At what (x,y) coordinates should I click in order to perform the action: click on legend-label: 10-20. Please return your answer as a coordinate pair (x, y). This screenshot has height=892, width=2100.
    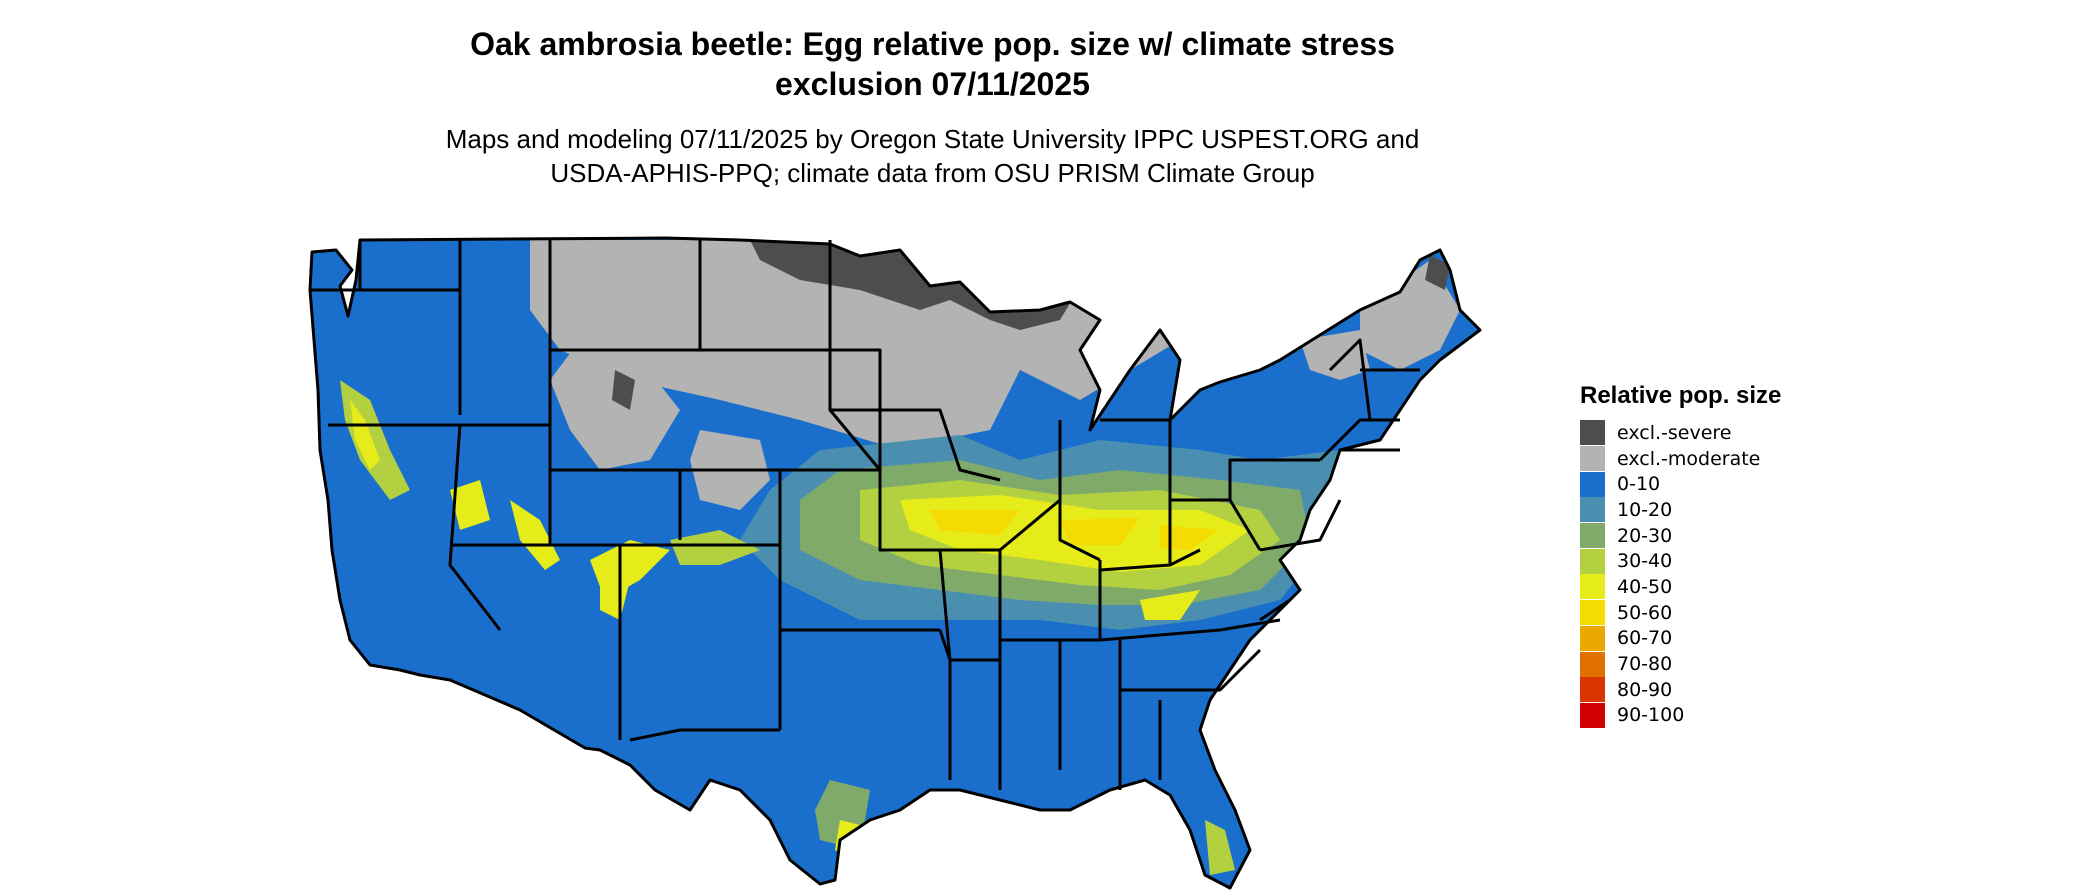
    Looking at the image, I should click on (1645, 509).